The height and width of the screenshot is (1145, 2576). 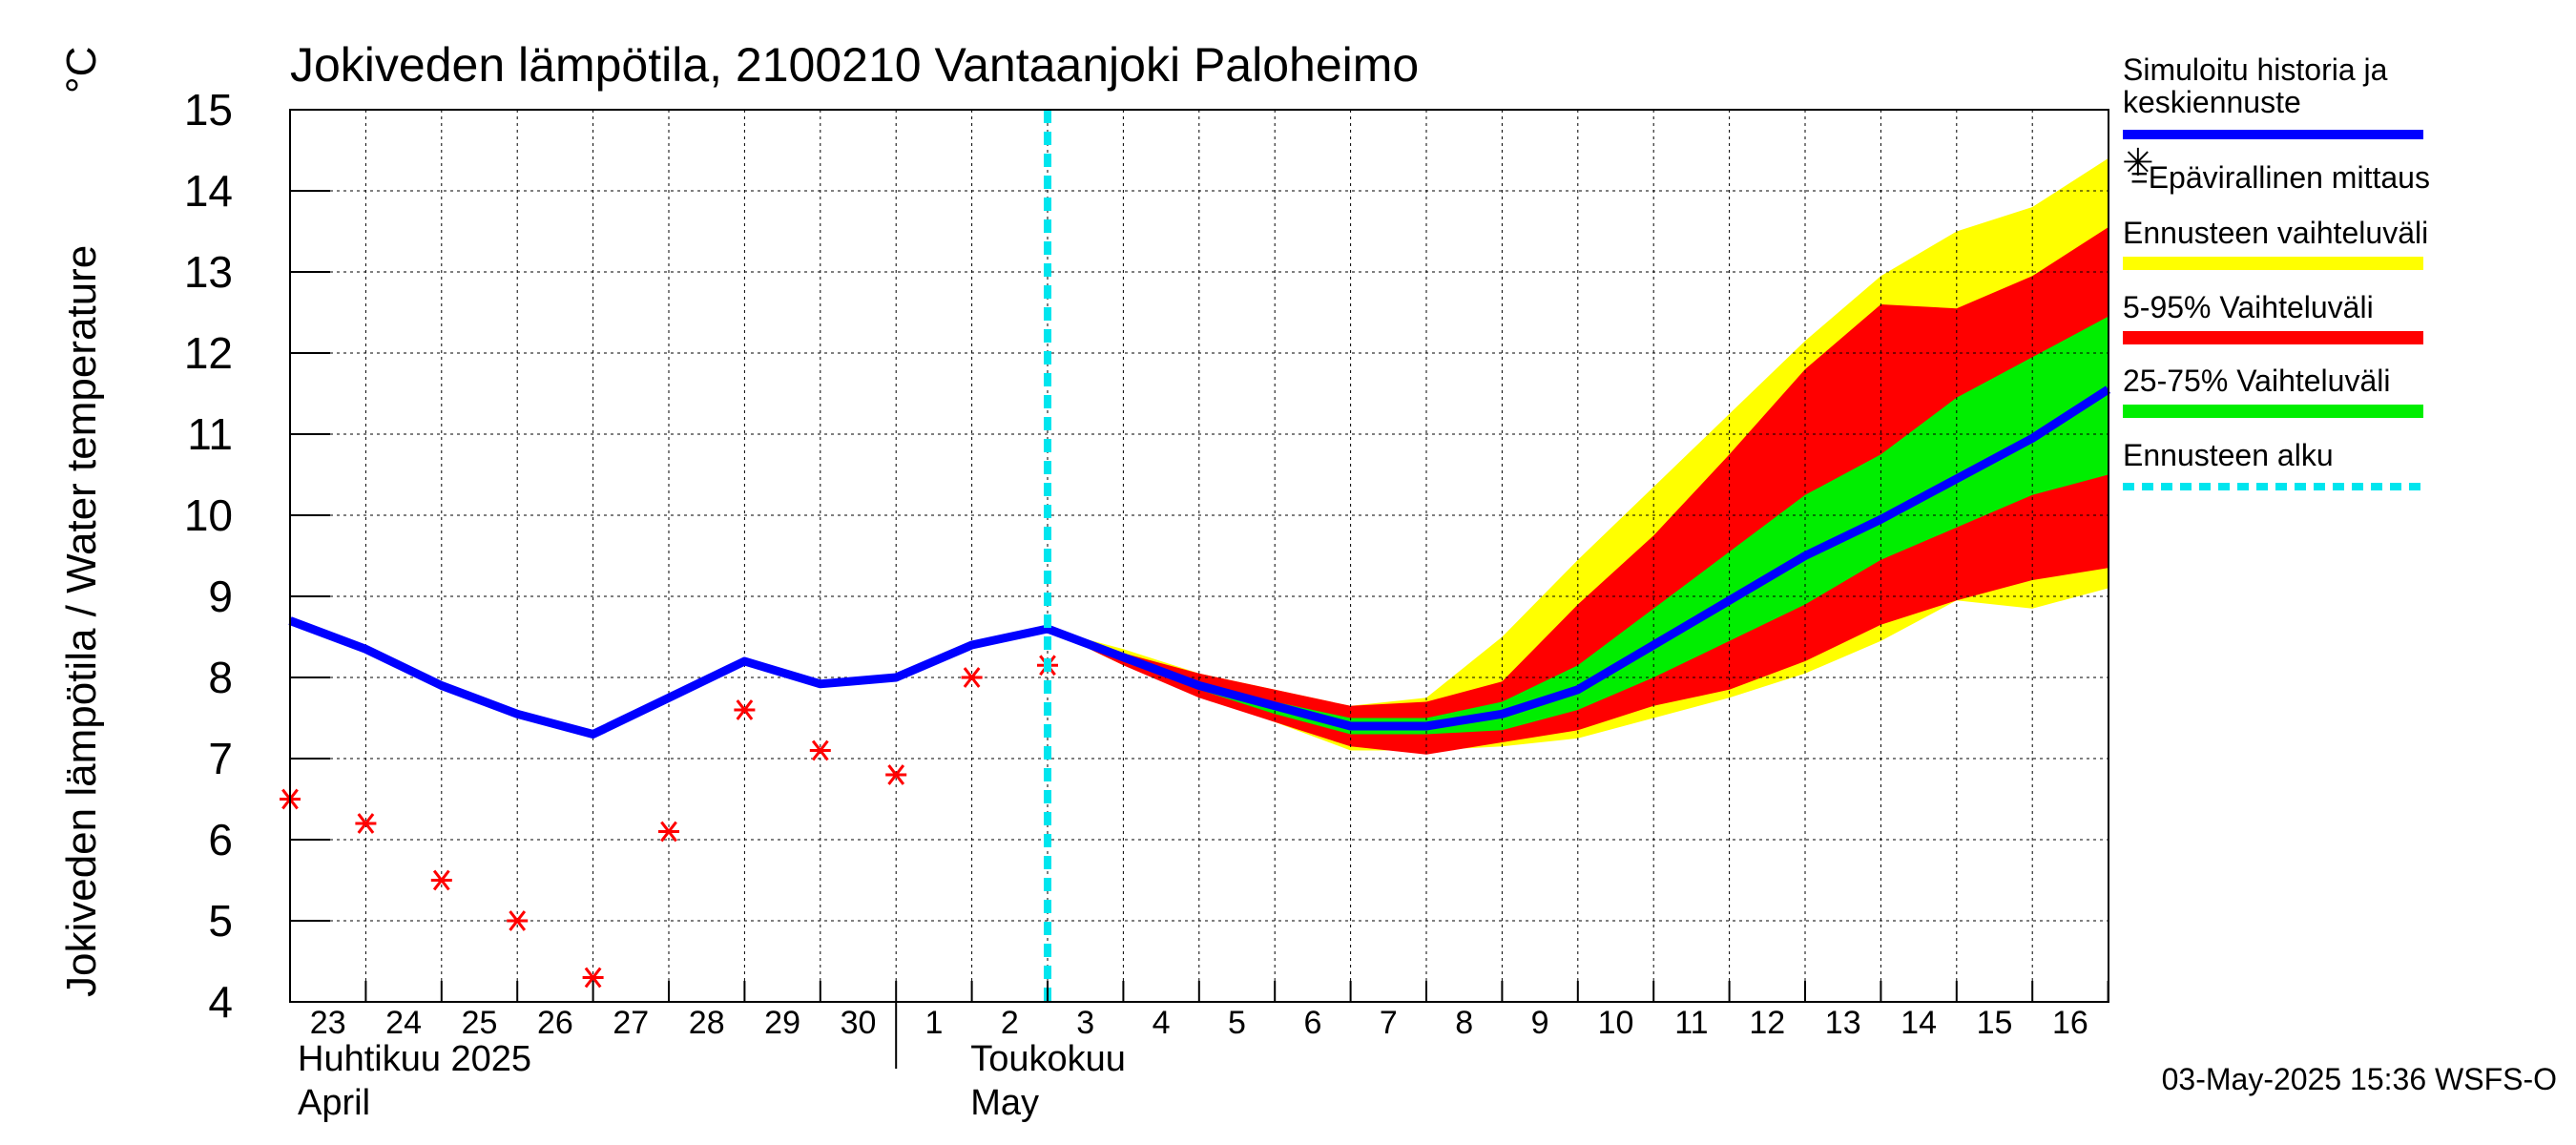 What do you see at coordinates (859, 1023) in the screenshot?
I see `x-tick-label: 30` at bounding box center [859, 1023].